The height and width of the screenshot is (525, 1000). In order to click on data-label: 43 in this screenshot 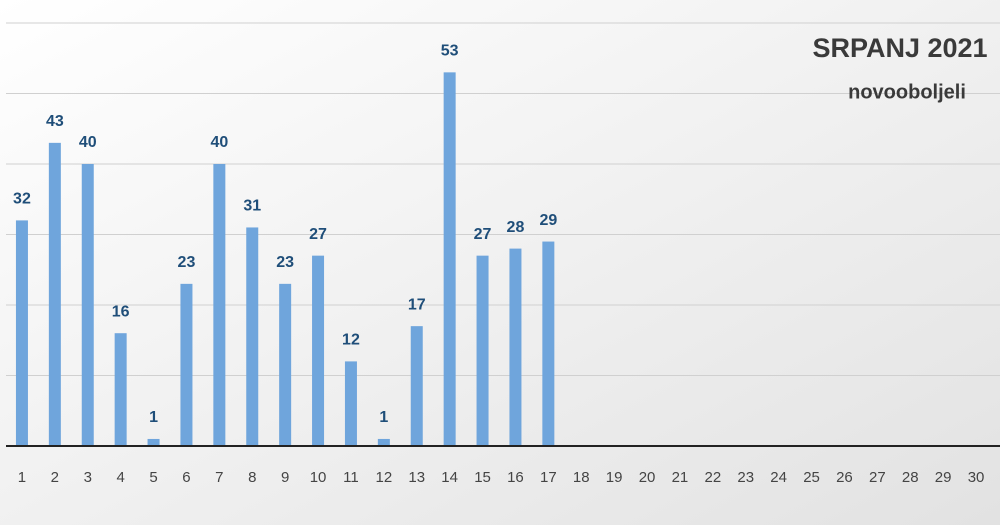, I will do `click(55, 121)`.